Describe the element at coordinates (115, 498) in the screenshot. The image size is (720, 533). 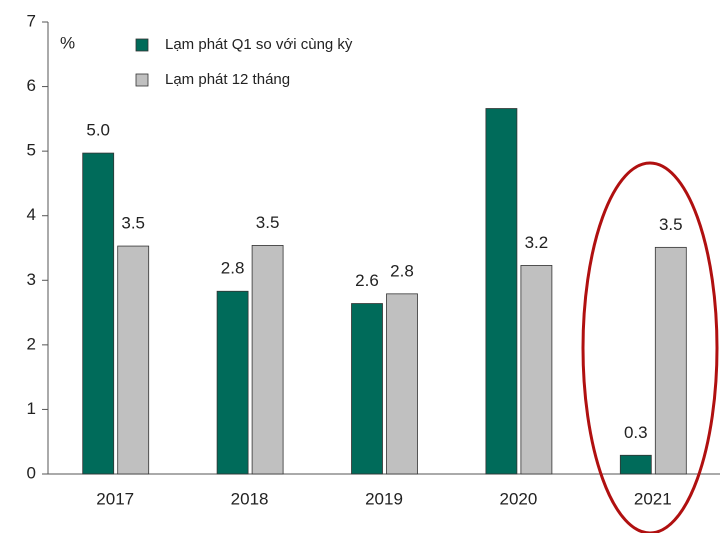
I see `x-tick-label: 2017` at that location.